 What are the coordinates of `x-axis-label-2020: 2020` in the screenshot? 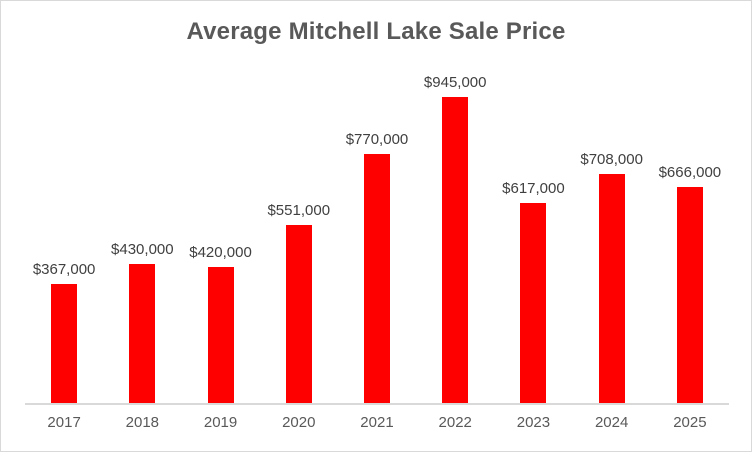 It's located at (299, 422).